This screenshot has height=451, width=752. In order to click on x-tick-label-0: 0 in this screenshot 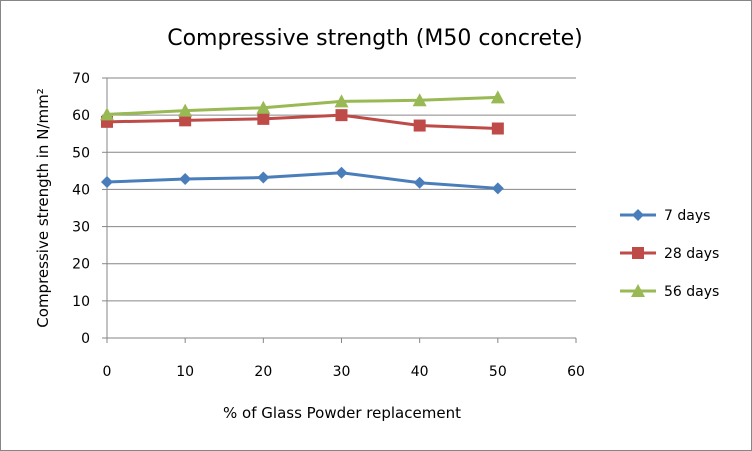, I will do `click(107, 372)`.